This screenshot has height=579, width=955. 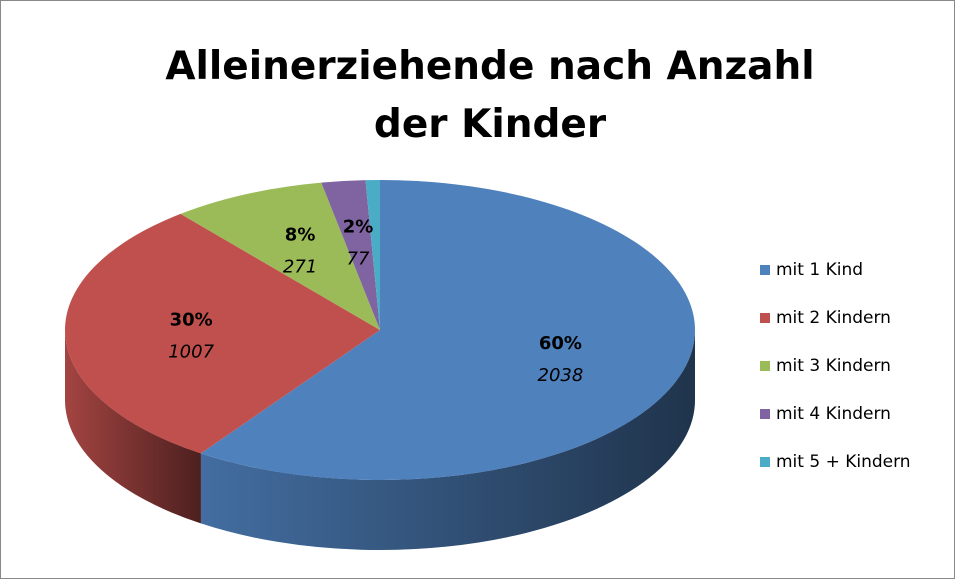 What do you see at coordinates (843, 462) in the screenshot?
I see `legend-label: mit 5 + Kindern` at bounding box center [843, 462].